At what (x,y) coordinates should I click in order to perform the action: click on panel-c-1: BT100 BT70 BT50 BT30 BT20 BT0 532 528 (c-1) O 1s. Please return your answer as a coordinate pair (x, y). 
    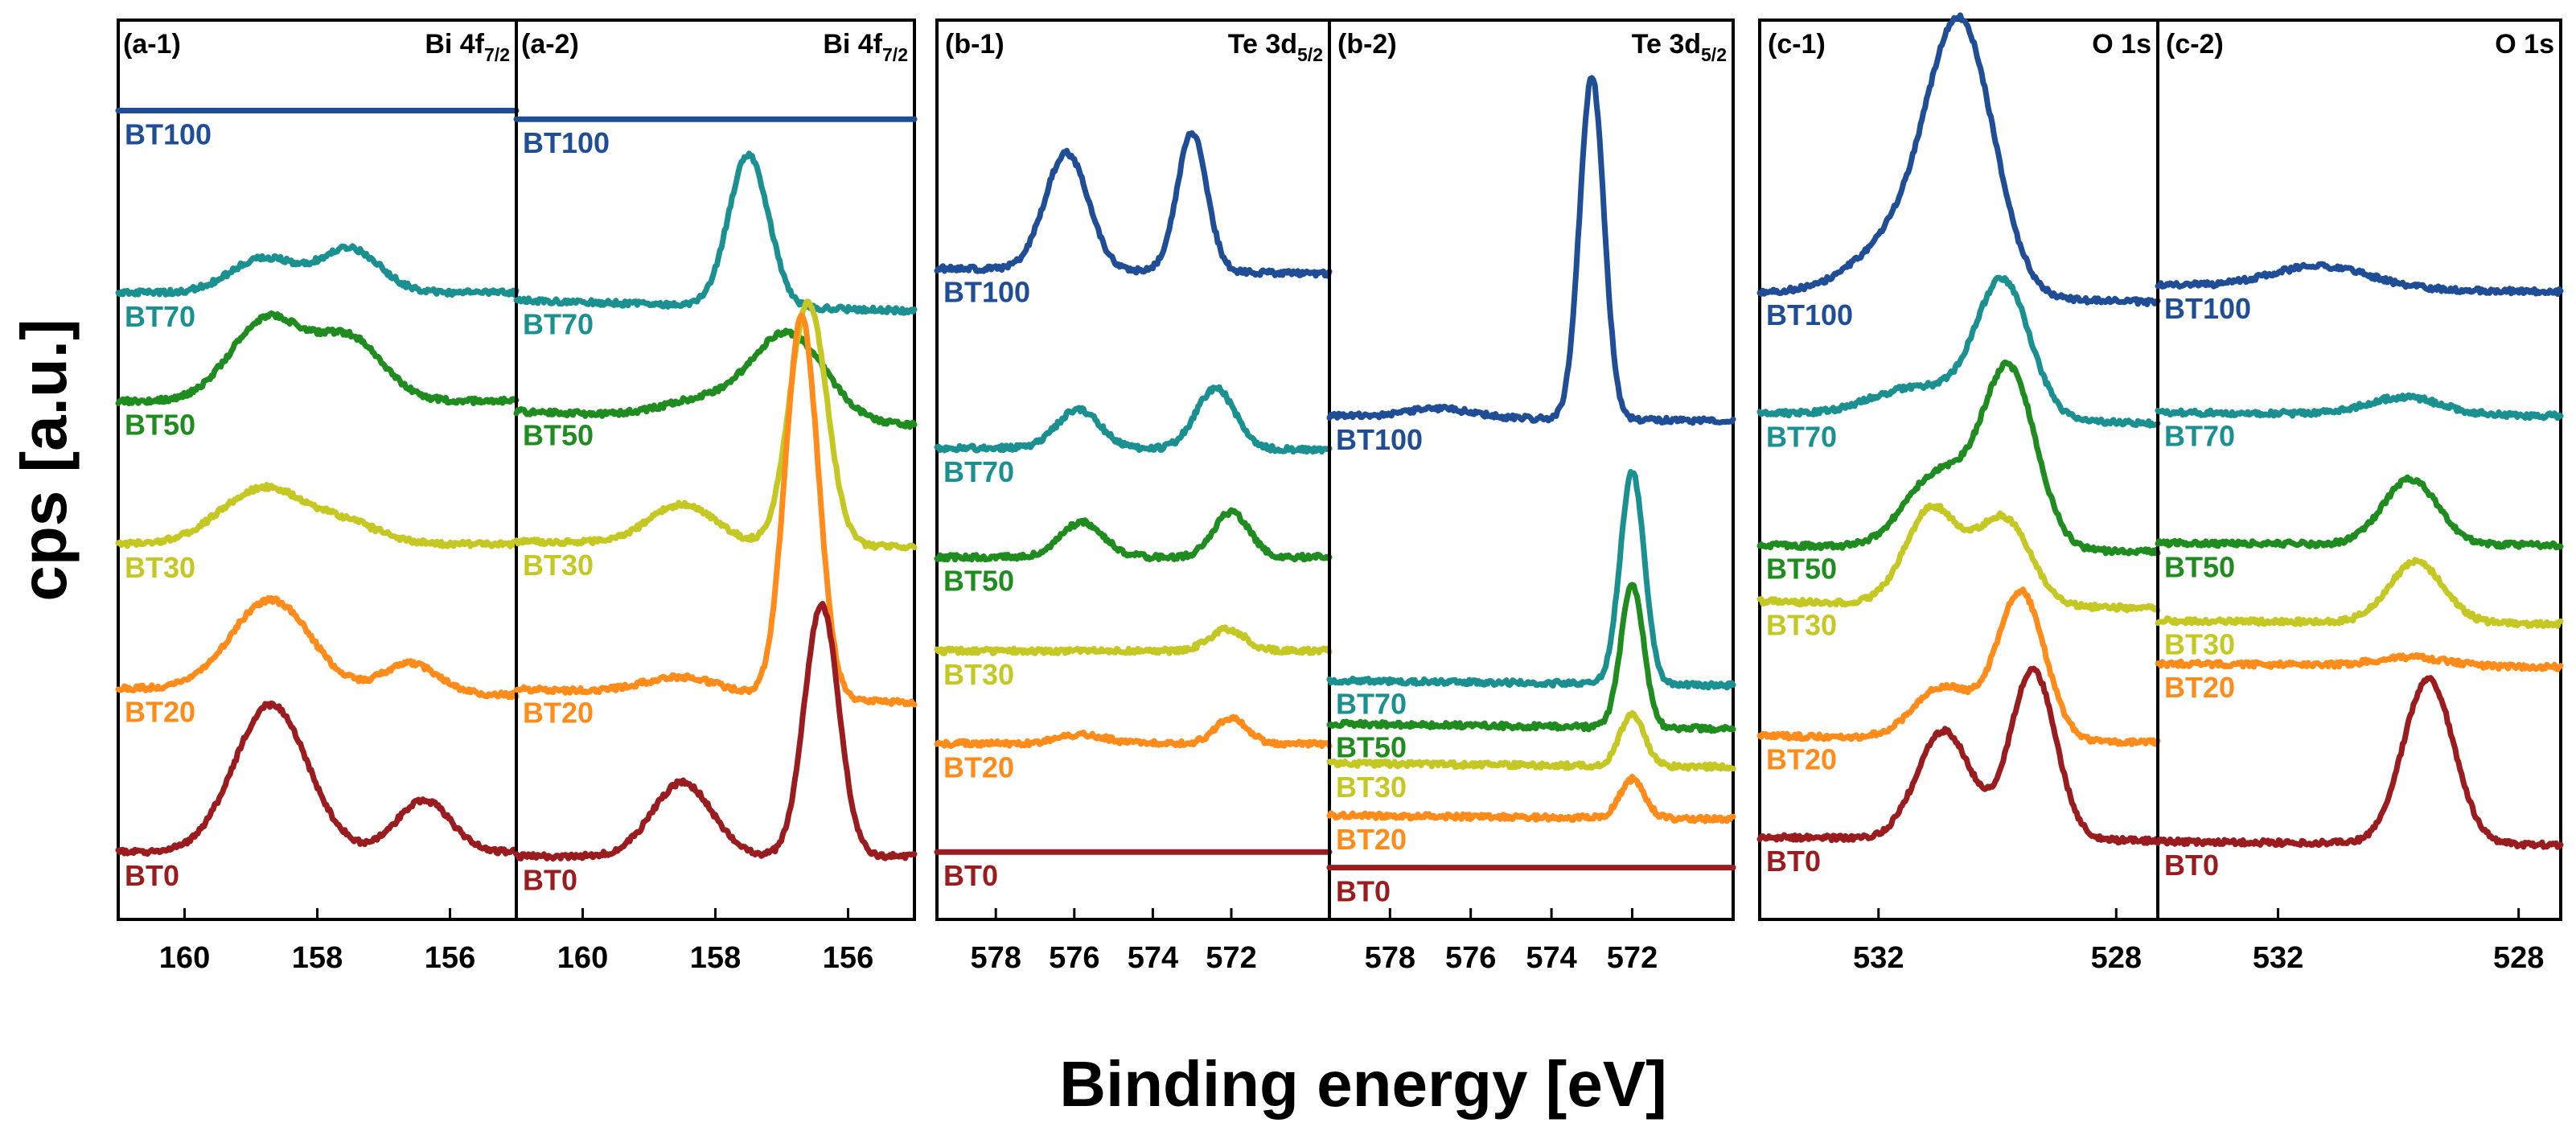
    Looking at the image, I should click on (1958, 493).